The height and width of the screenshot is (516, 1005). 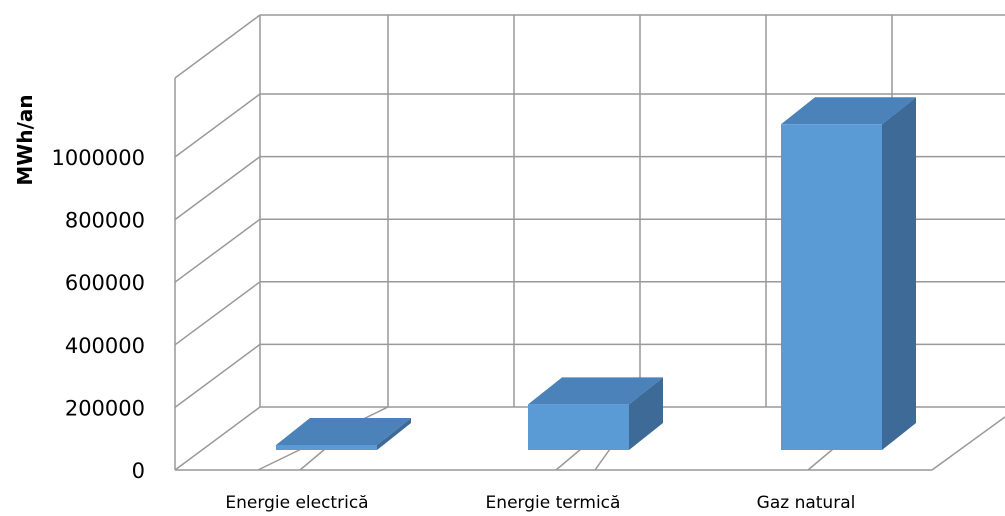 What do you see at coordinates (105, 221) in the screenshot?
I see `y-tick-label: 800000` at bounding box center [105, 221].